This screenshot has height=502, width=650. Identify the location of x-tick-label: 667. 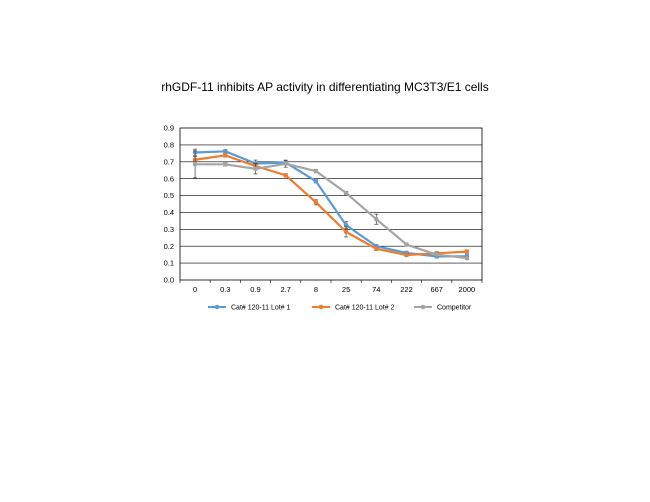
(436, 289).